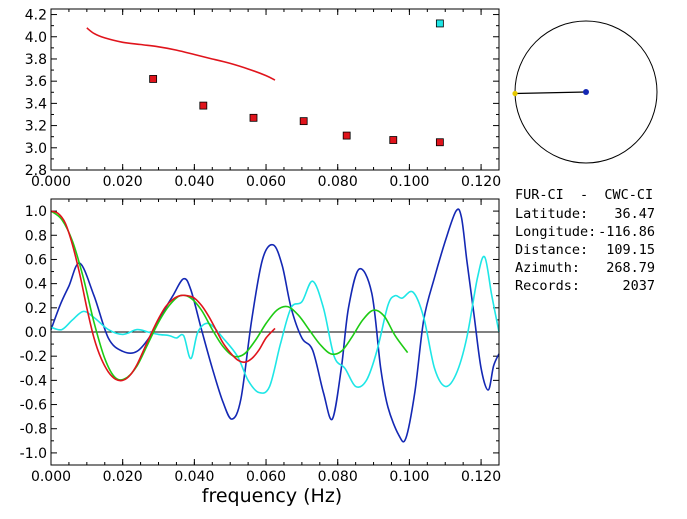 The width and height of the screenshot is (687, 519). I want to click on correlation-y-tick-label: 0.4, so click(36, 285).